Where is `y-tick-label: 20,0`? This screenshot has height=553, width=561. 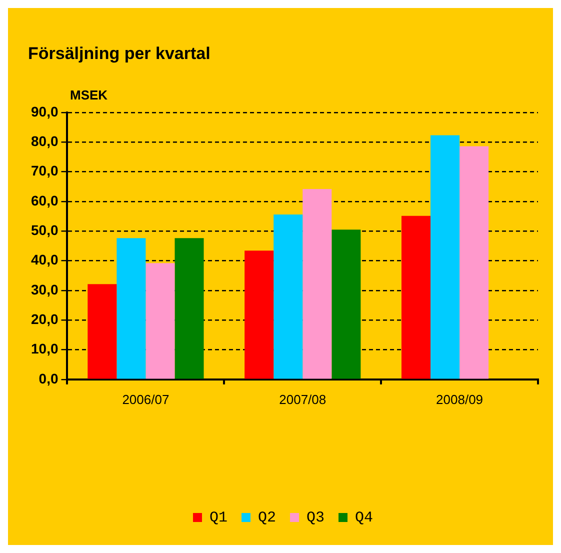 y-tick-label: 20,0 is located at coordinates (44, 318).